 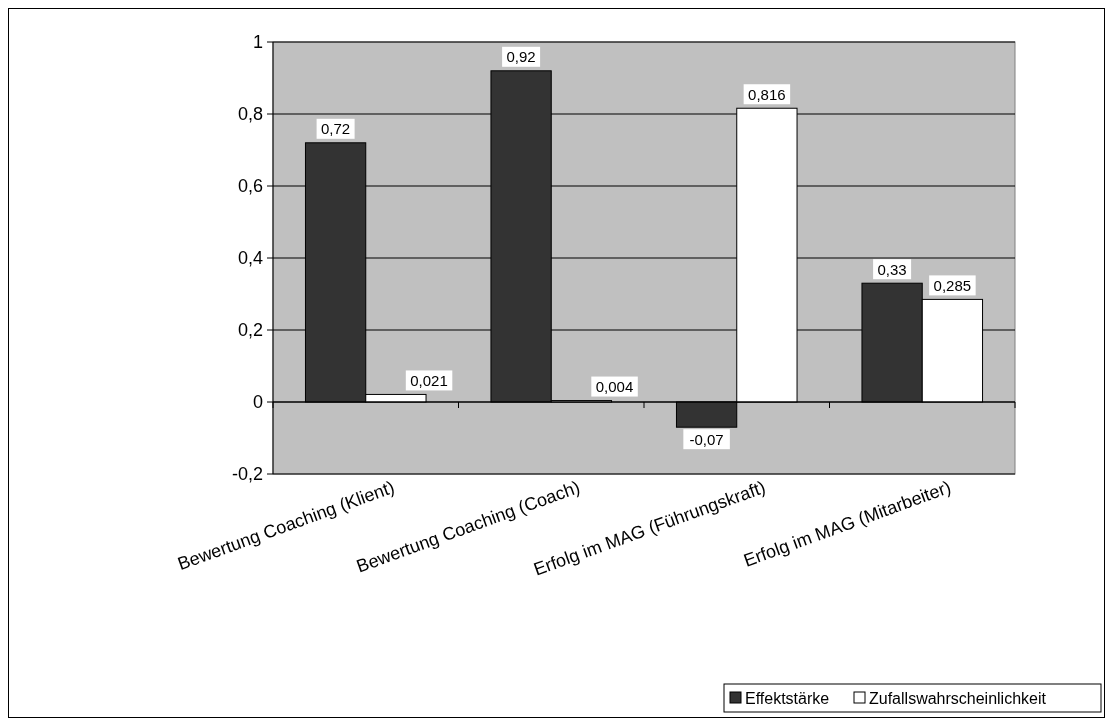 What do you see at coordinates (250, 186) in the screenshot?
I see `y-tick-label: 0,6` at bounding box center [250, 186].